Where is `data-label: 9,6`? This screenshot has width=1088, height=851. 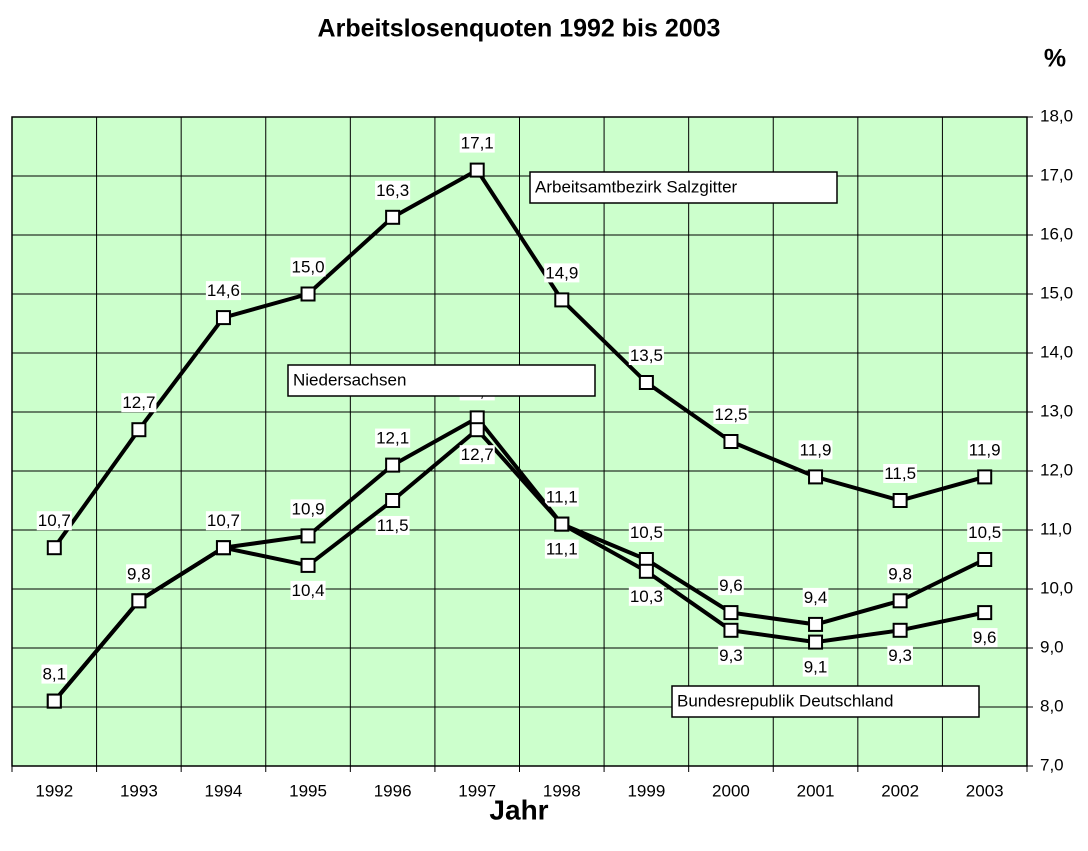
data-label: 9,6 is located at coordinates (985, 637).